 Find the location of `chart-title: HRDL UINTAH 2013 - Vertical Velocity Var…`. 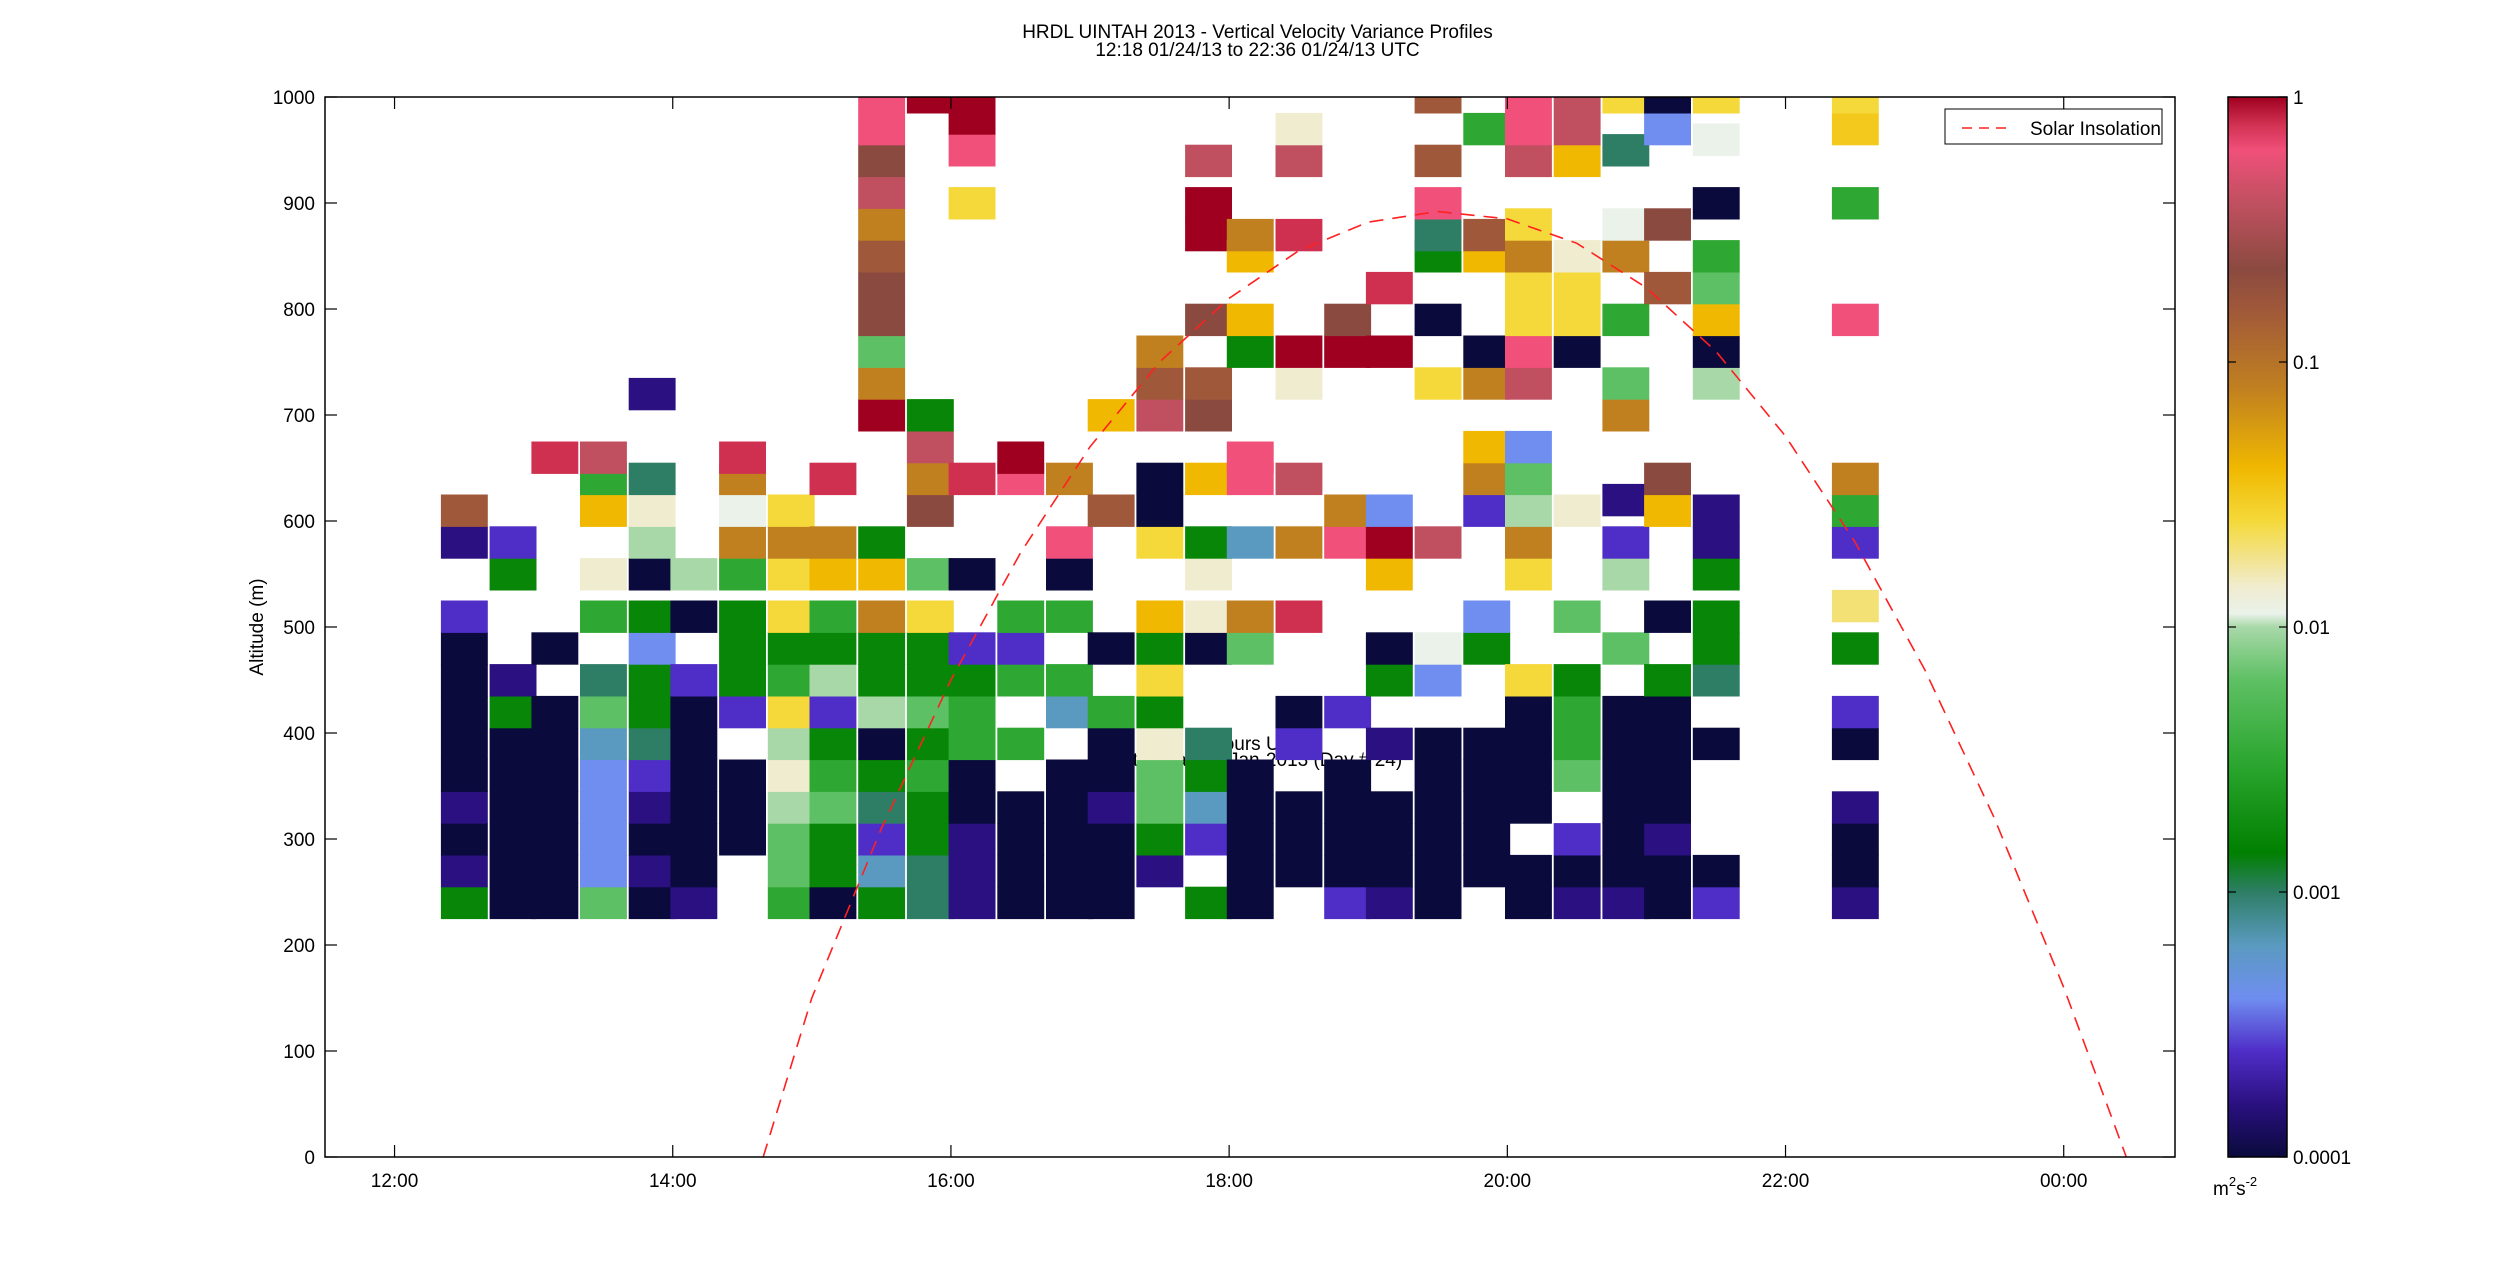

chart-title: HRDL UINTAH 2013 - Vertical Velocity Var… is located at coordinates (1257, 32).